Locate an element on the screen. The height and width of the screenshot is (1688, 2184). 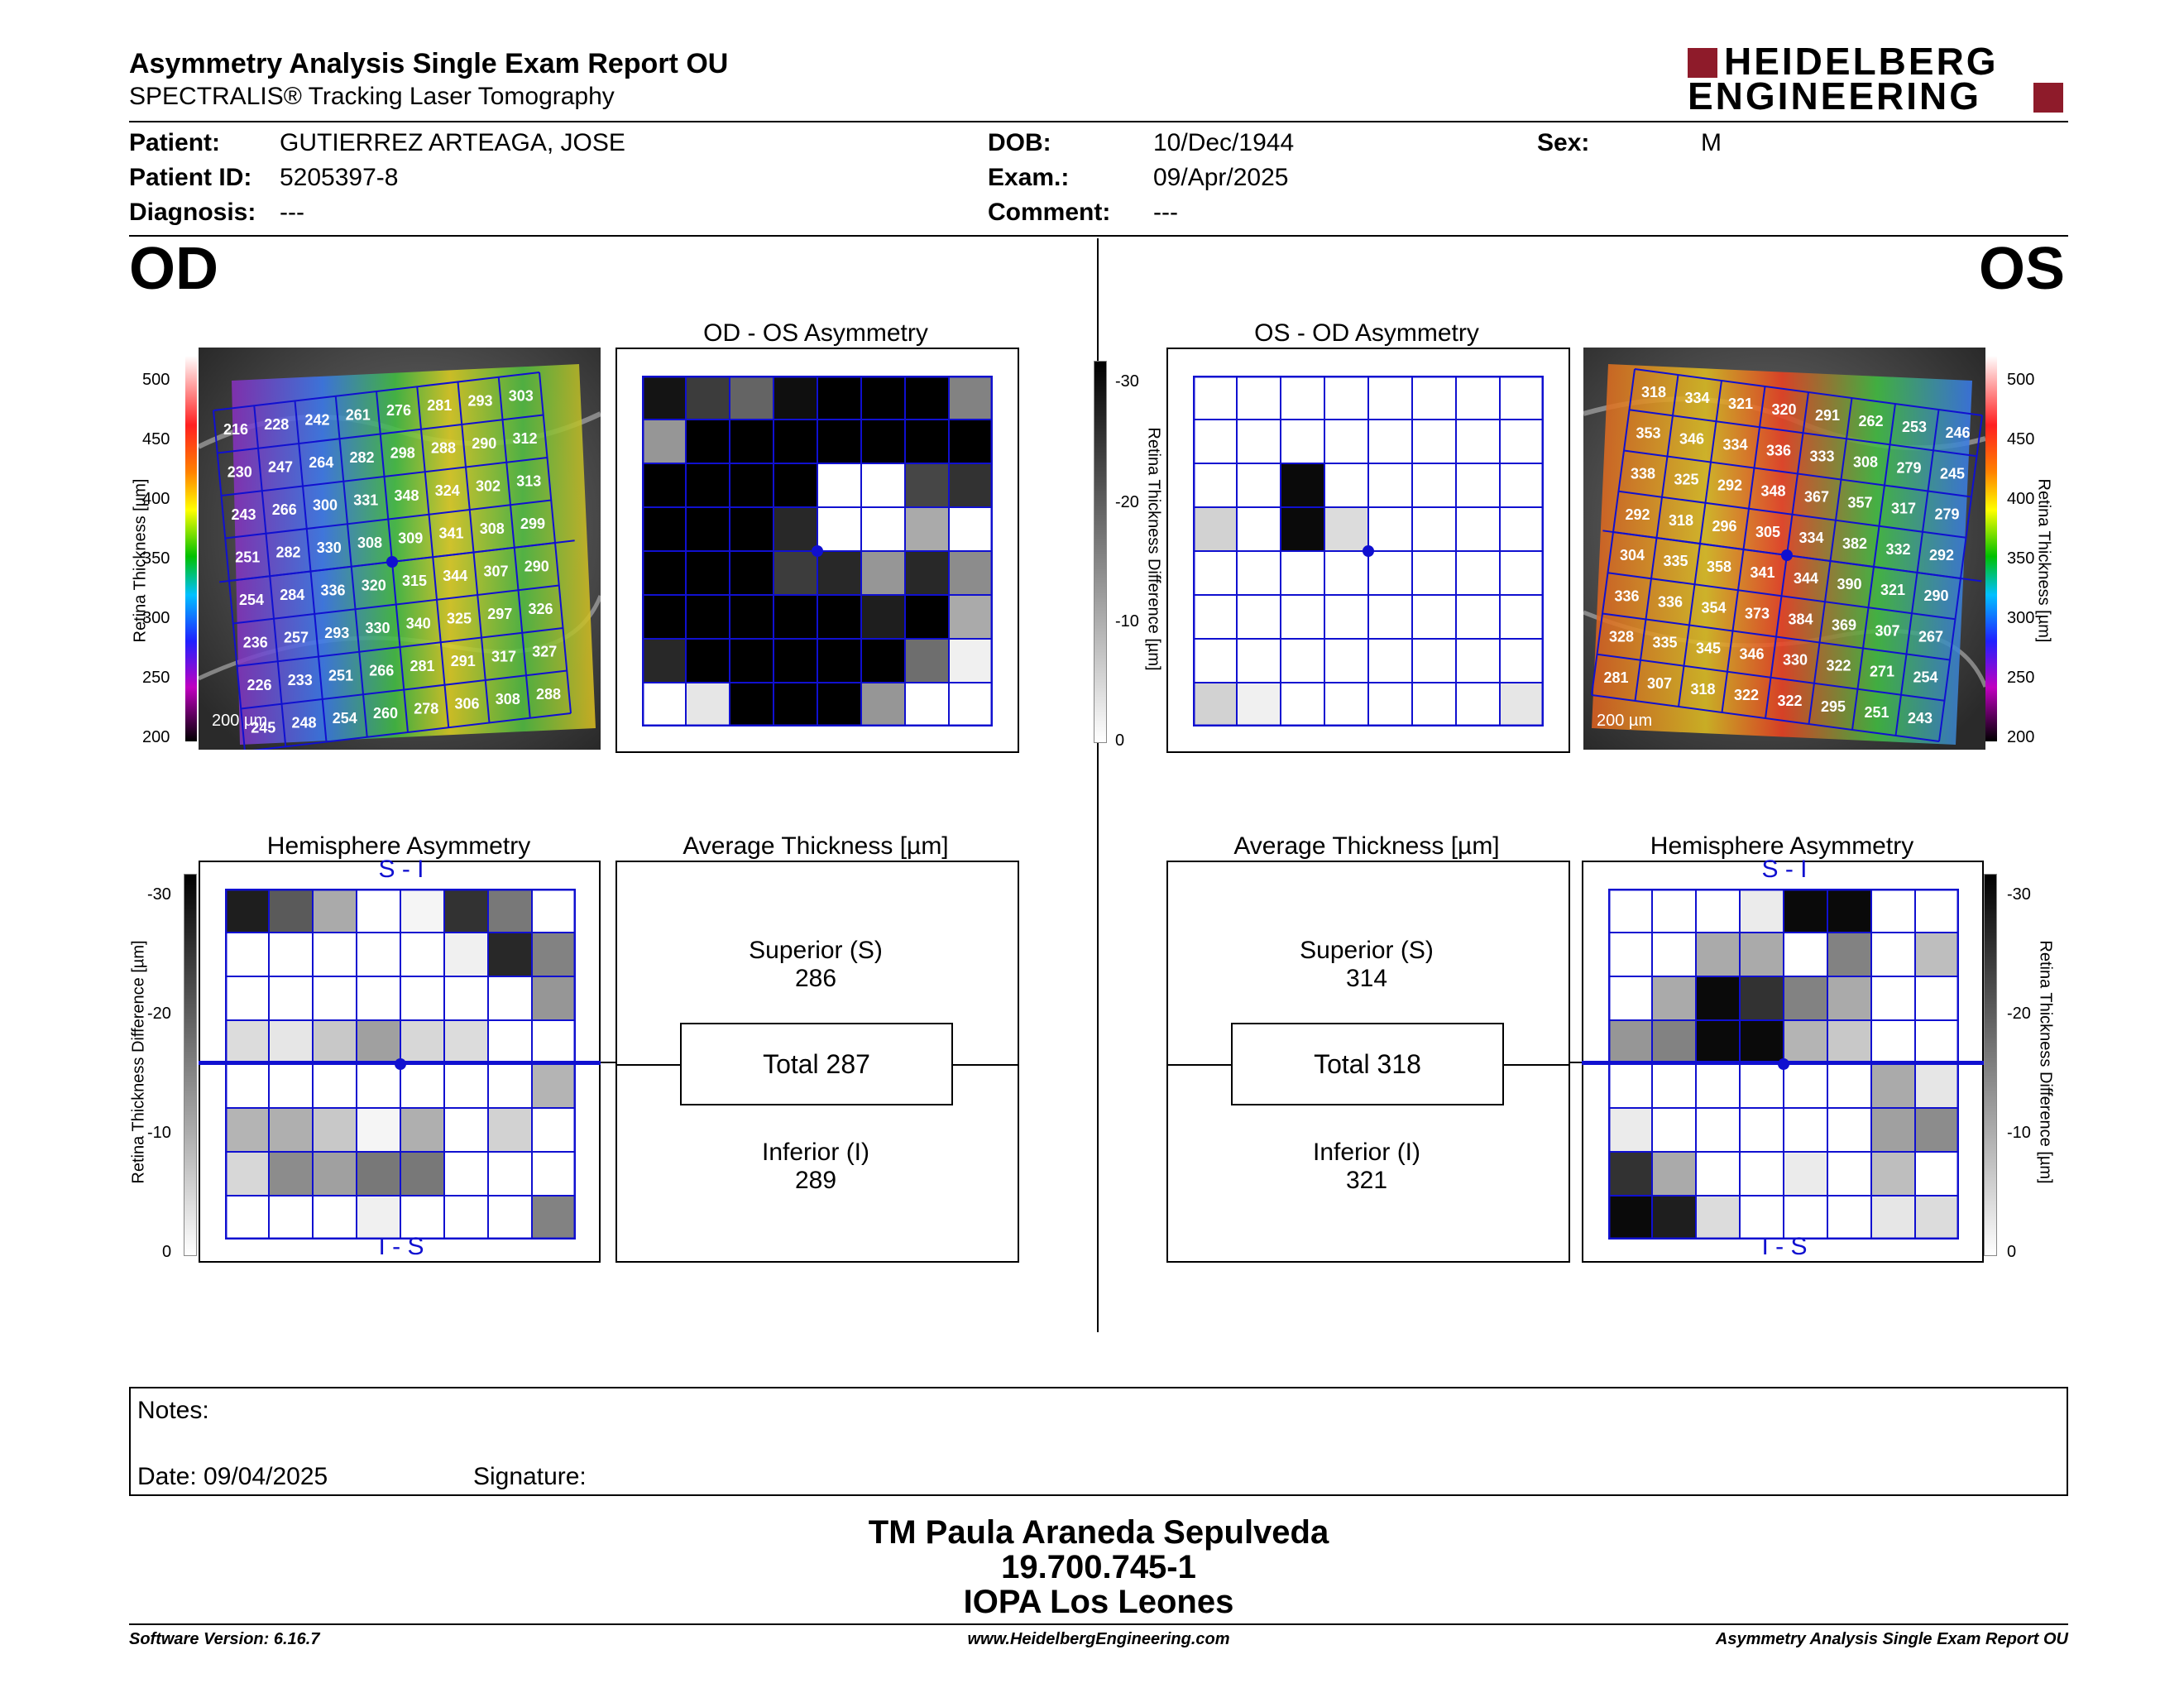
os-asymmetry-panel is located at coordinates (1368, 550).